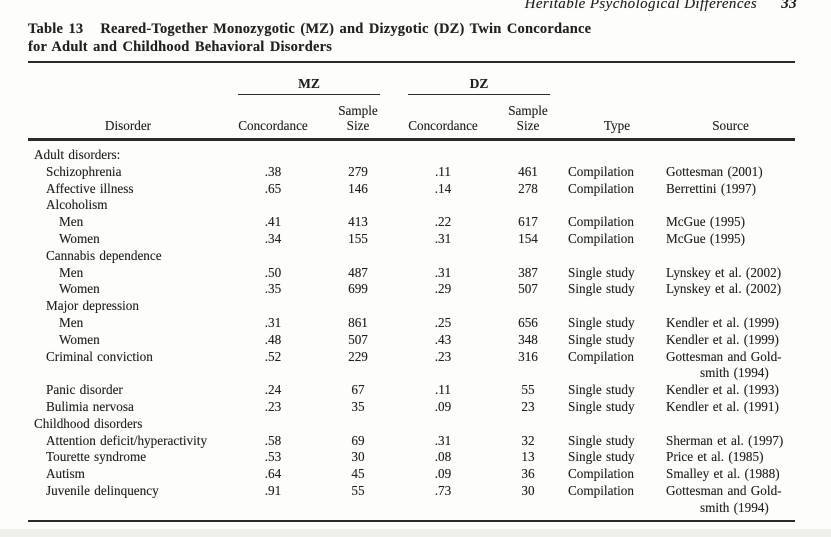 The image size is (831, 537). What do you see at coordinates (443, 490) in the screenshot?
I see `dz-concordance-cell: .73` at bounding box center [443, 490].